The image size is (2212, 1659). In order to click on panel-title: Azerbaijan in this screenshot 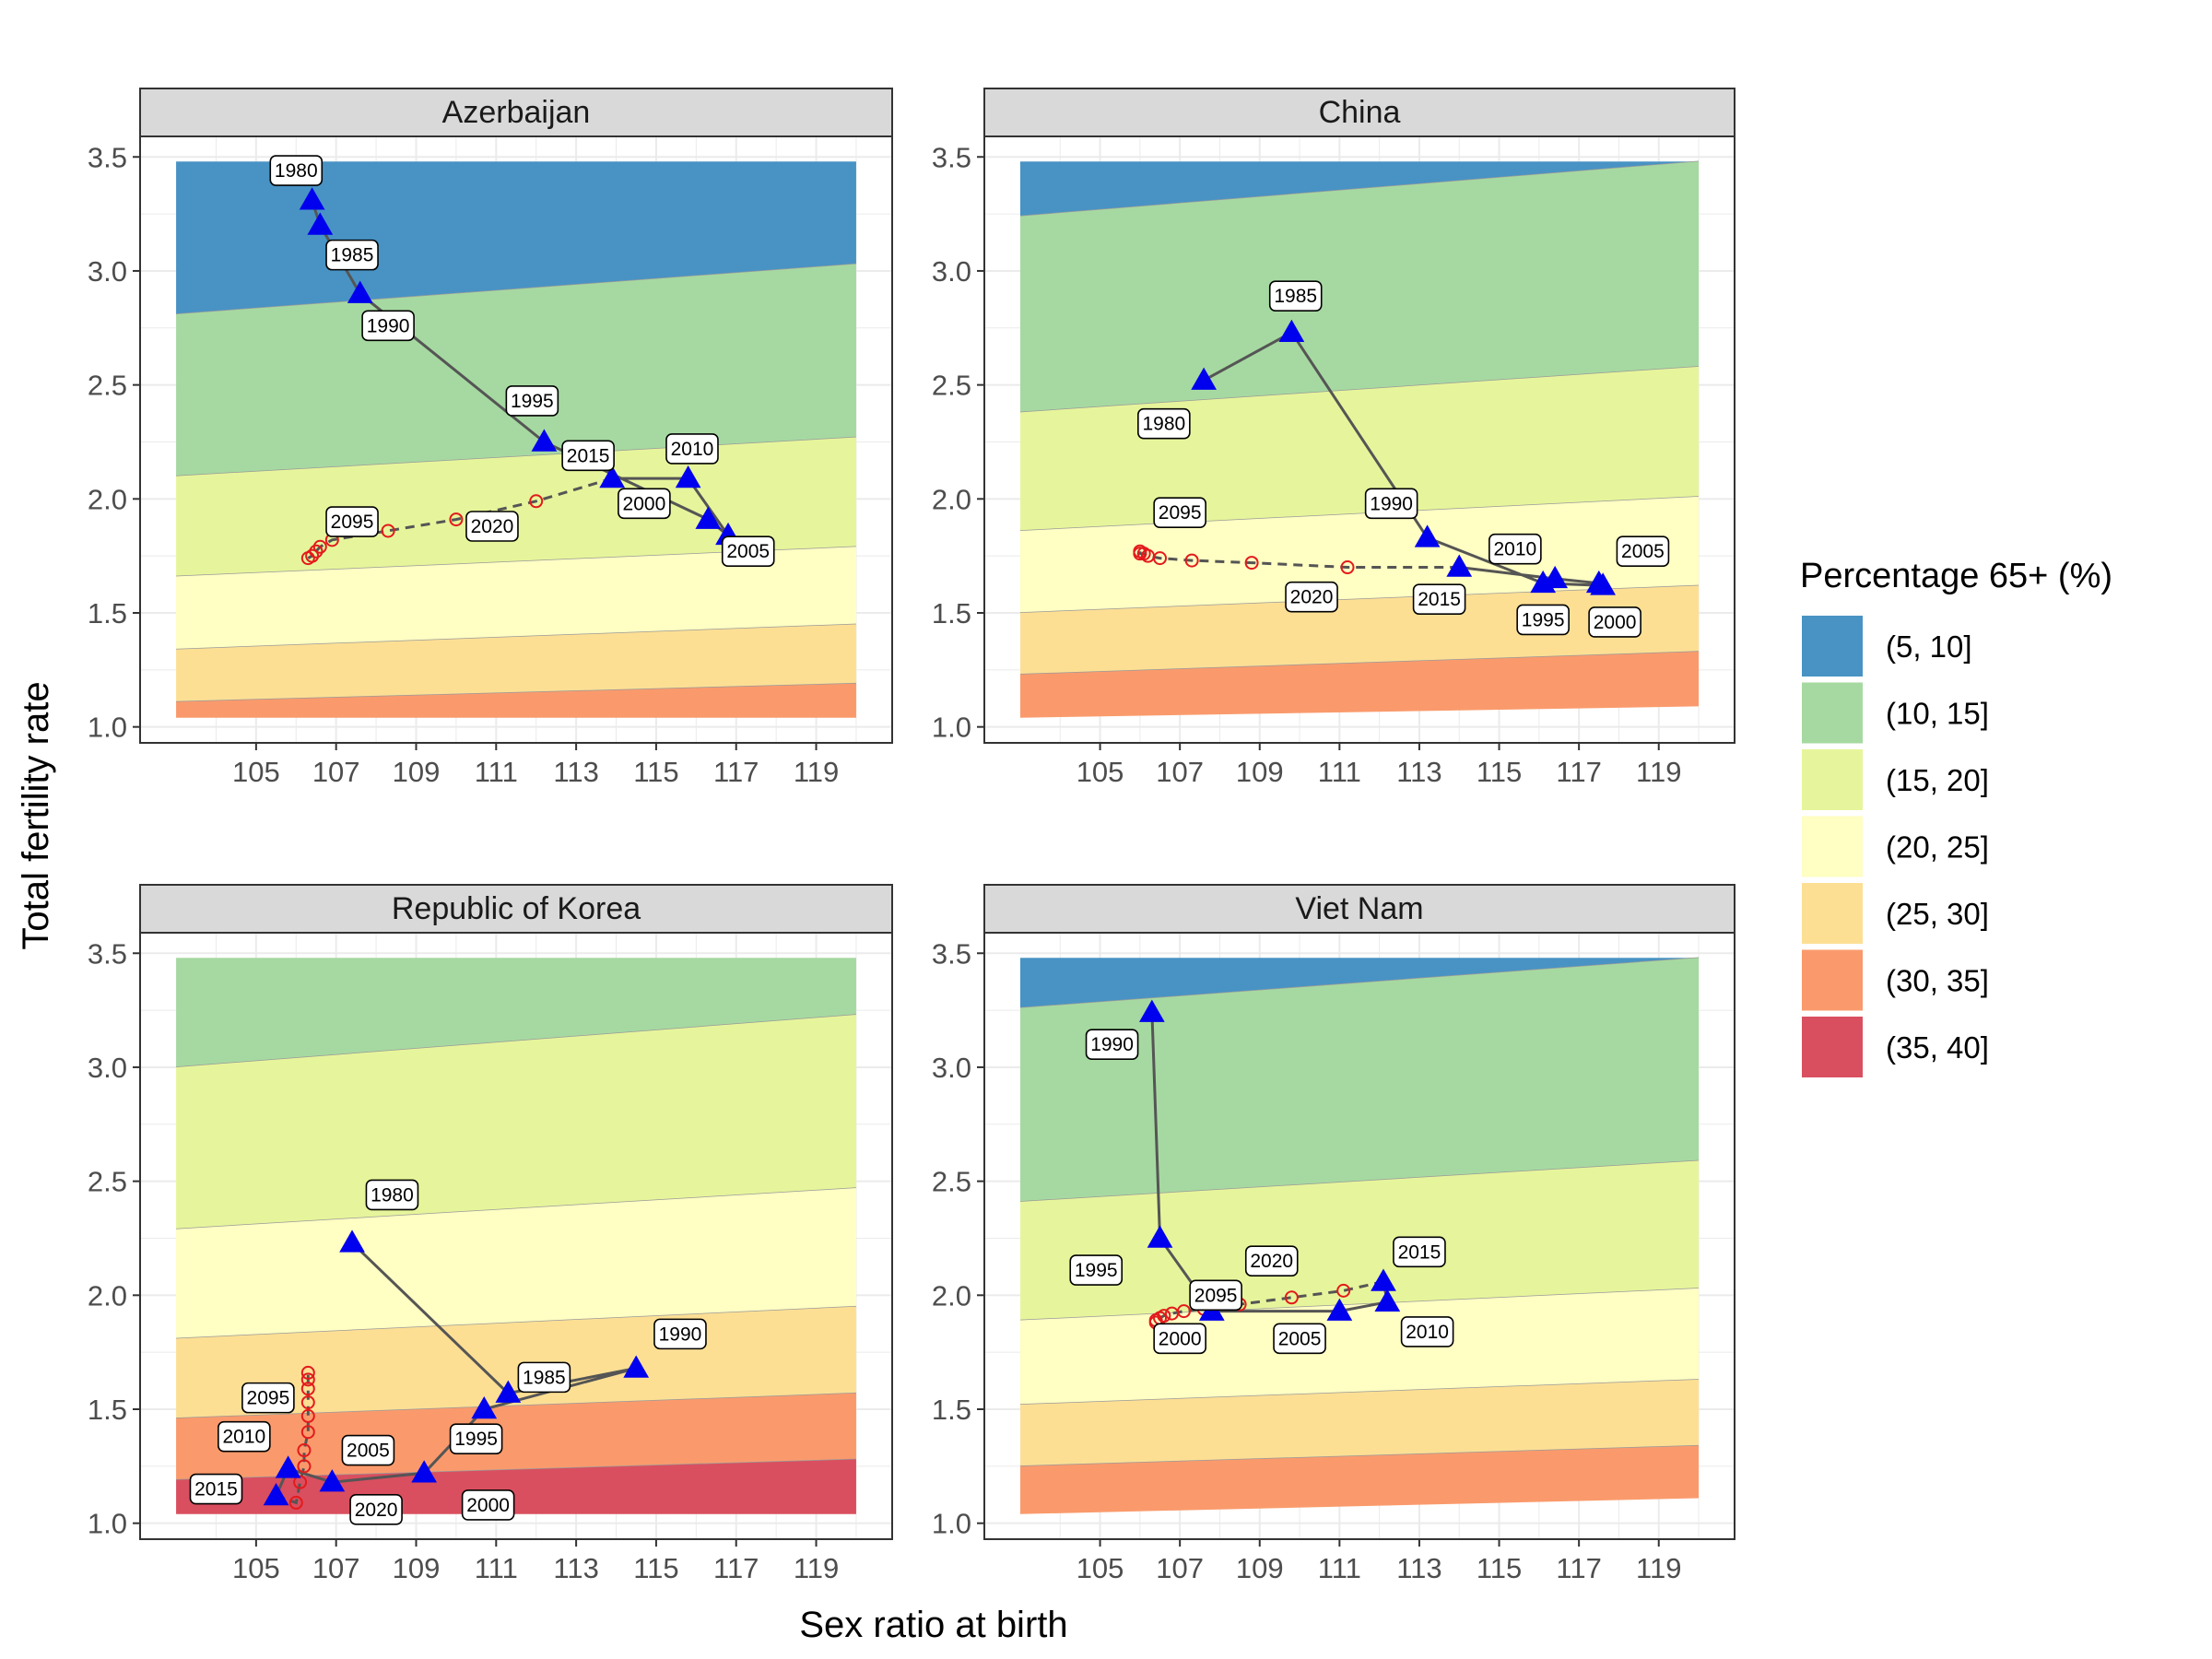, I will do `click(516, 112)`.